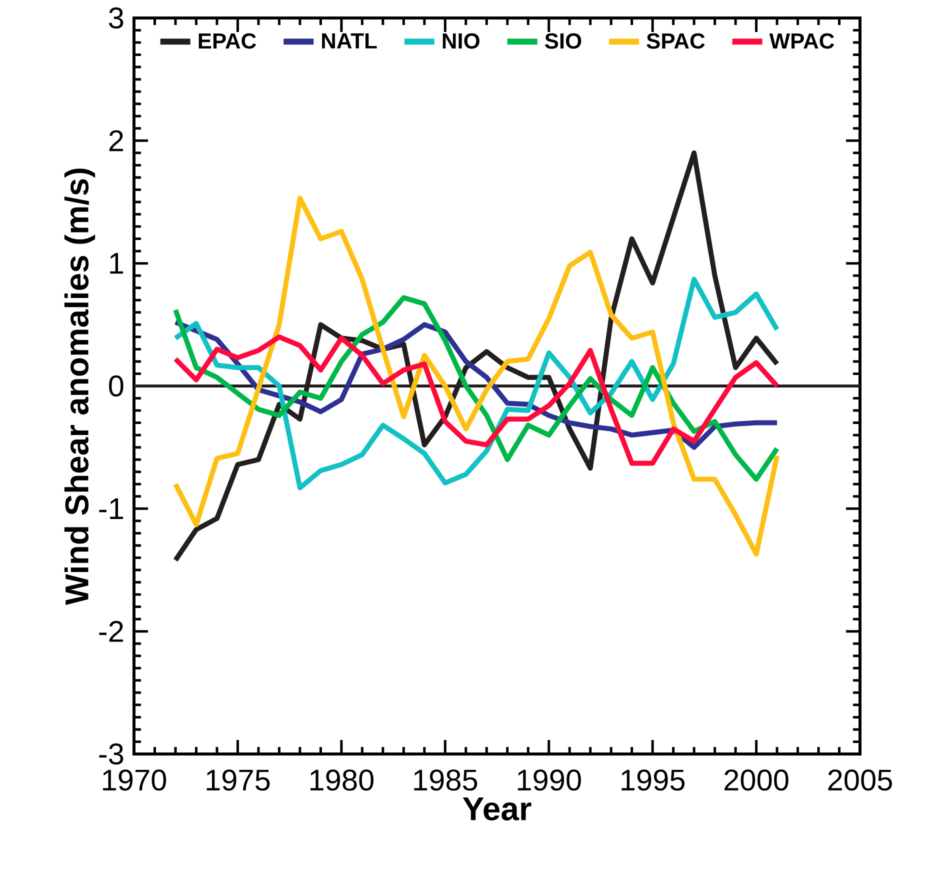 Image resolution: width=926 pixels, height=870 pixels. I want to click on legend-label: EPAC, so click(227, 41).